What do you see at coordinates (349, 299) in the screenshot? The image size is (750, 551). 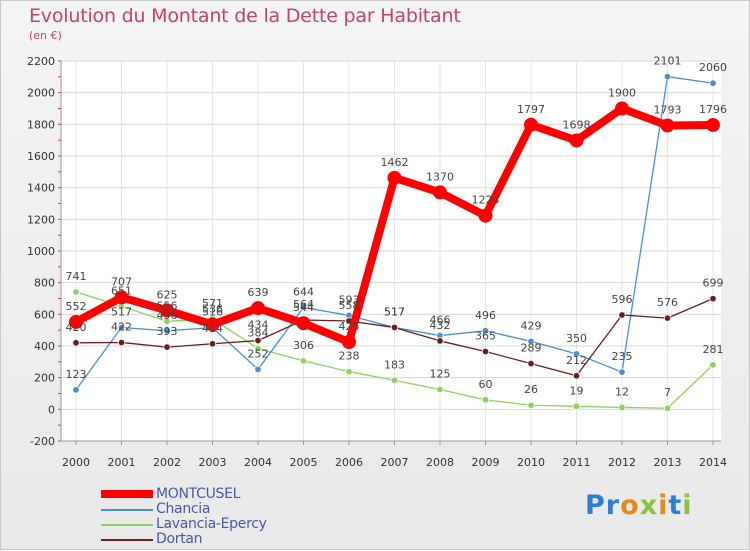 I see `data-label-chancia: 593` at bounding box center [349, 299].